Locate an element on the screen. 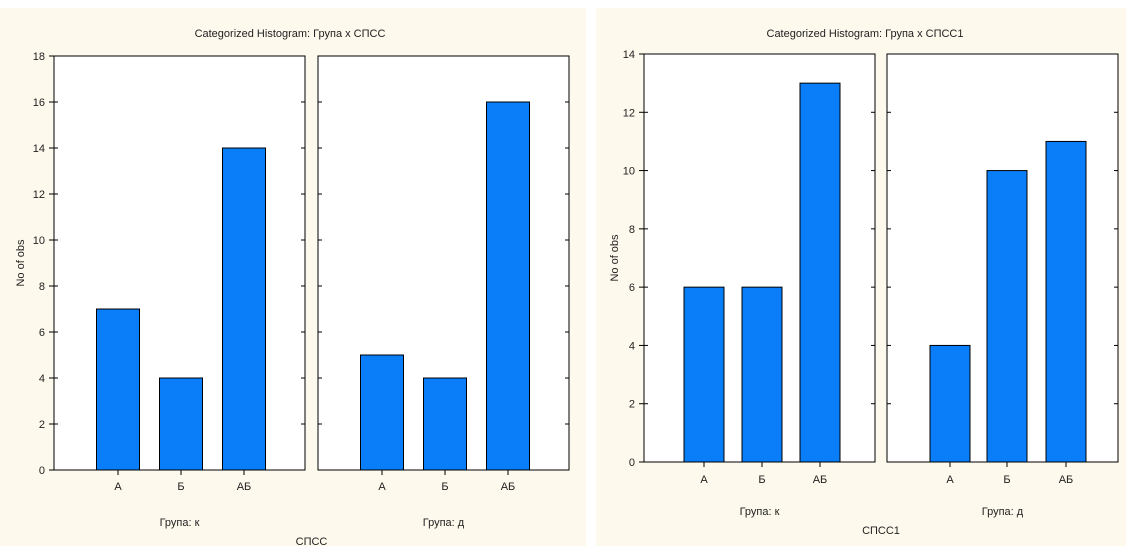 This screenshot has height=546, width=1126. chart-title: Categorized Histogram: Група x СПСС1 is located at coordinates (865, 34).